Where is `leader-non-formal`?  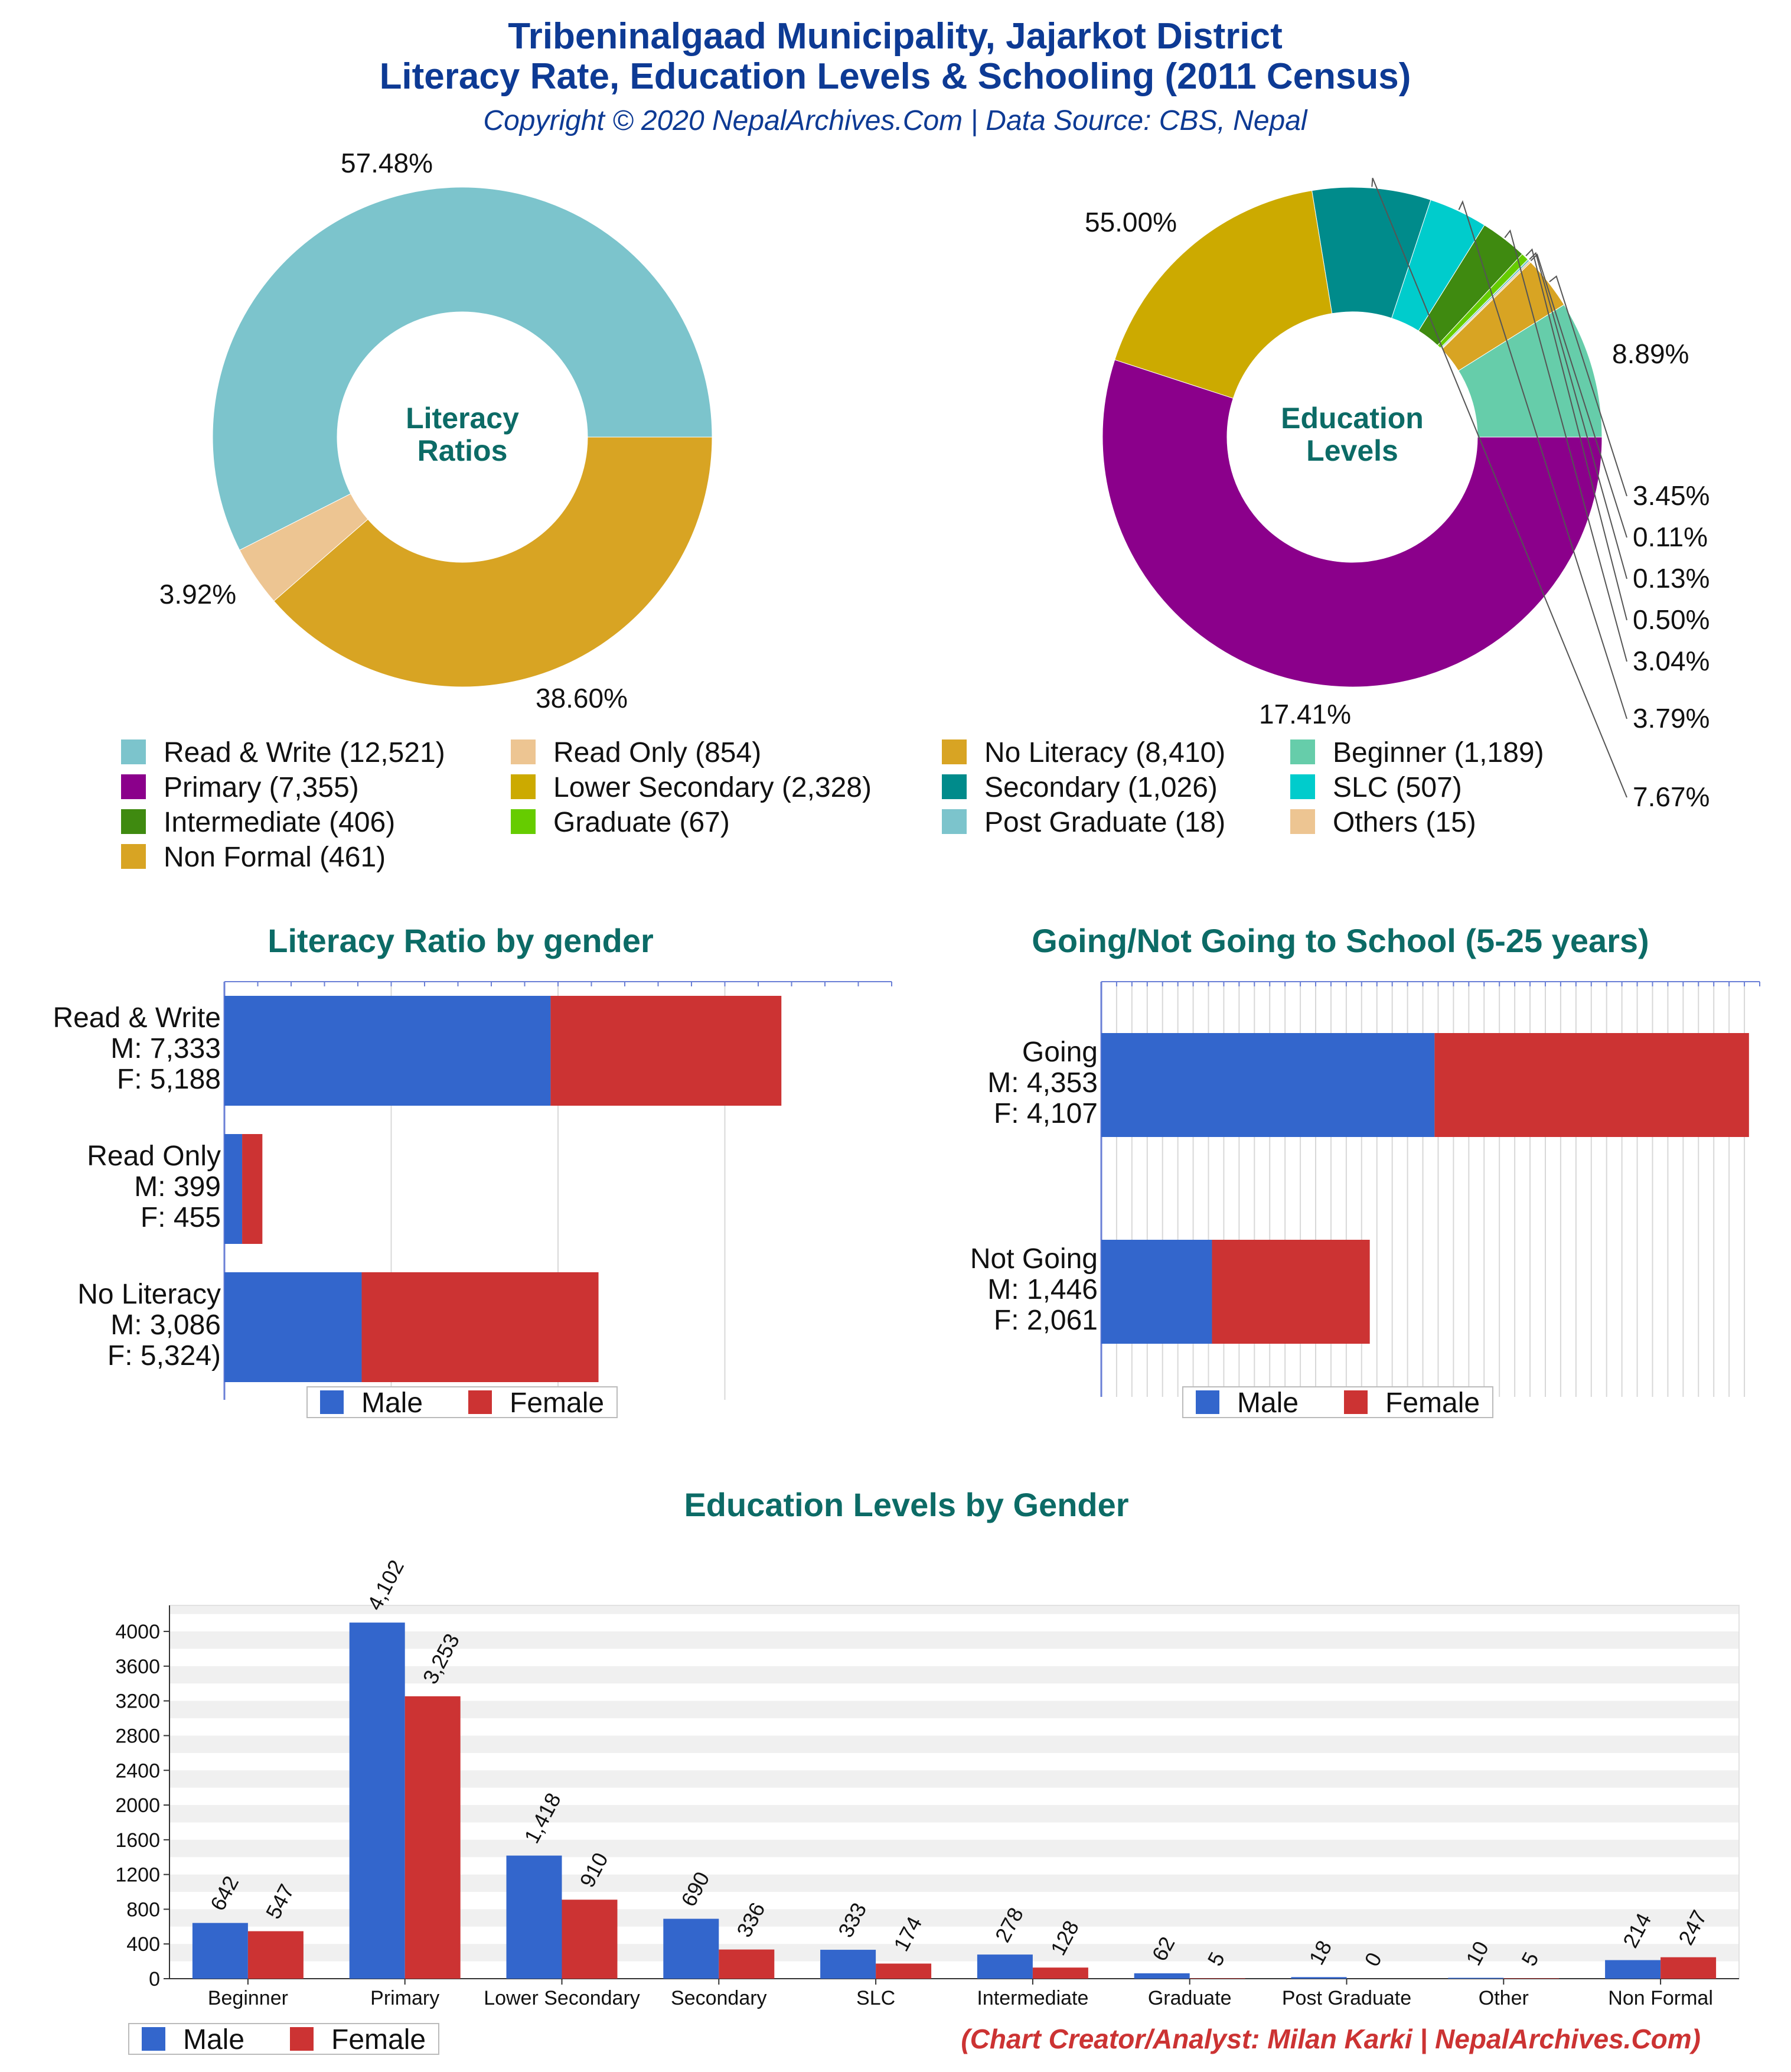 leader-non-formal is located at coordinates (1588, 386).